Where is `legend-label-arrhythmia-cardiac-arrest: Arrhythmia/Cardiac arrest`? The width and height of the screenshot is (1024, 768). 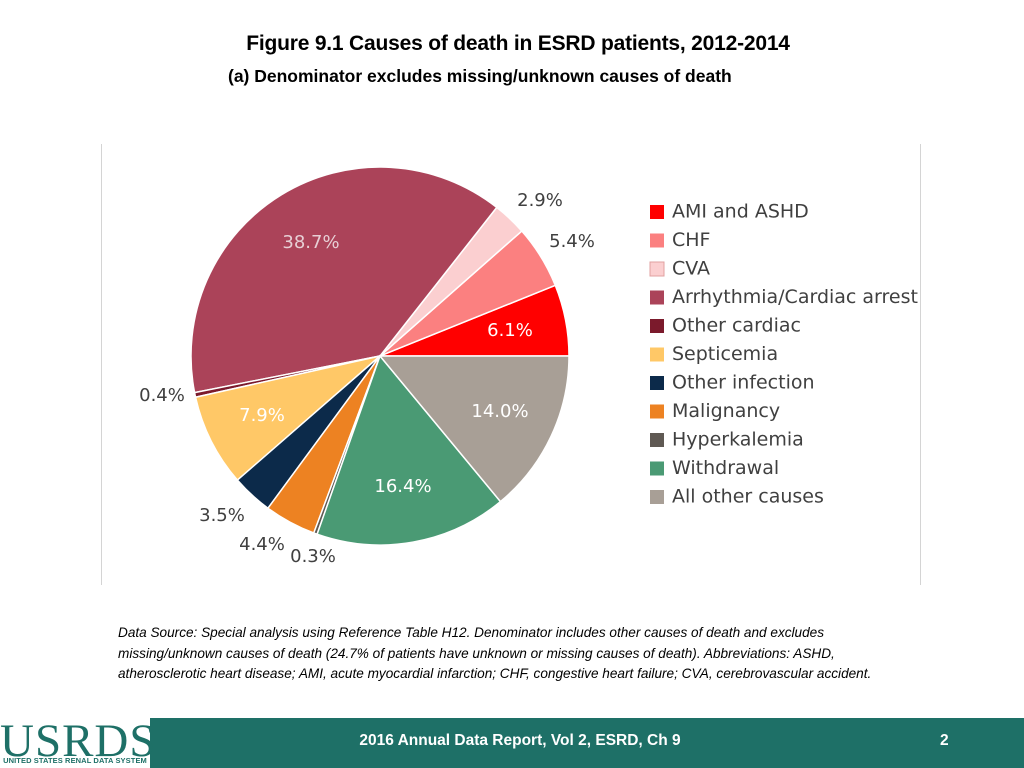 legend-label-arrhythmia-cardiac-arrest: Arrhythmia/Cardiac arrest is located at coordinates (795, 297).